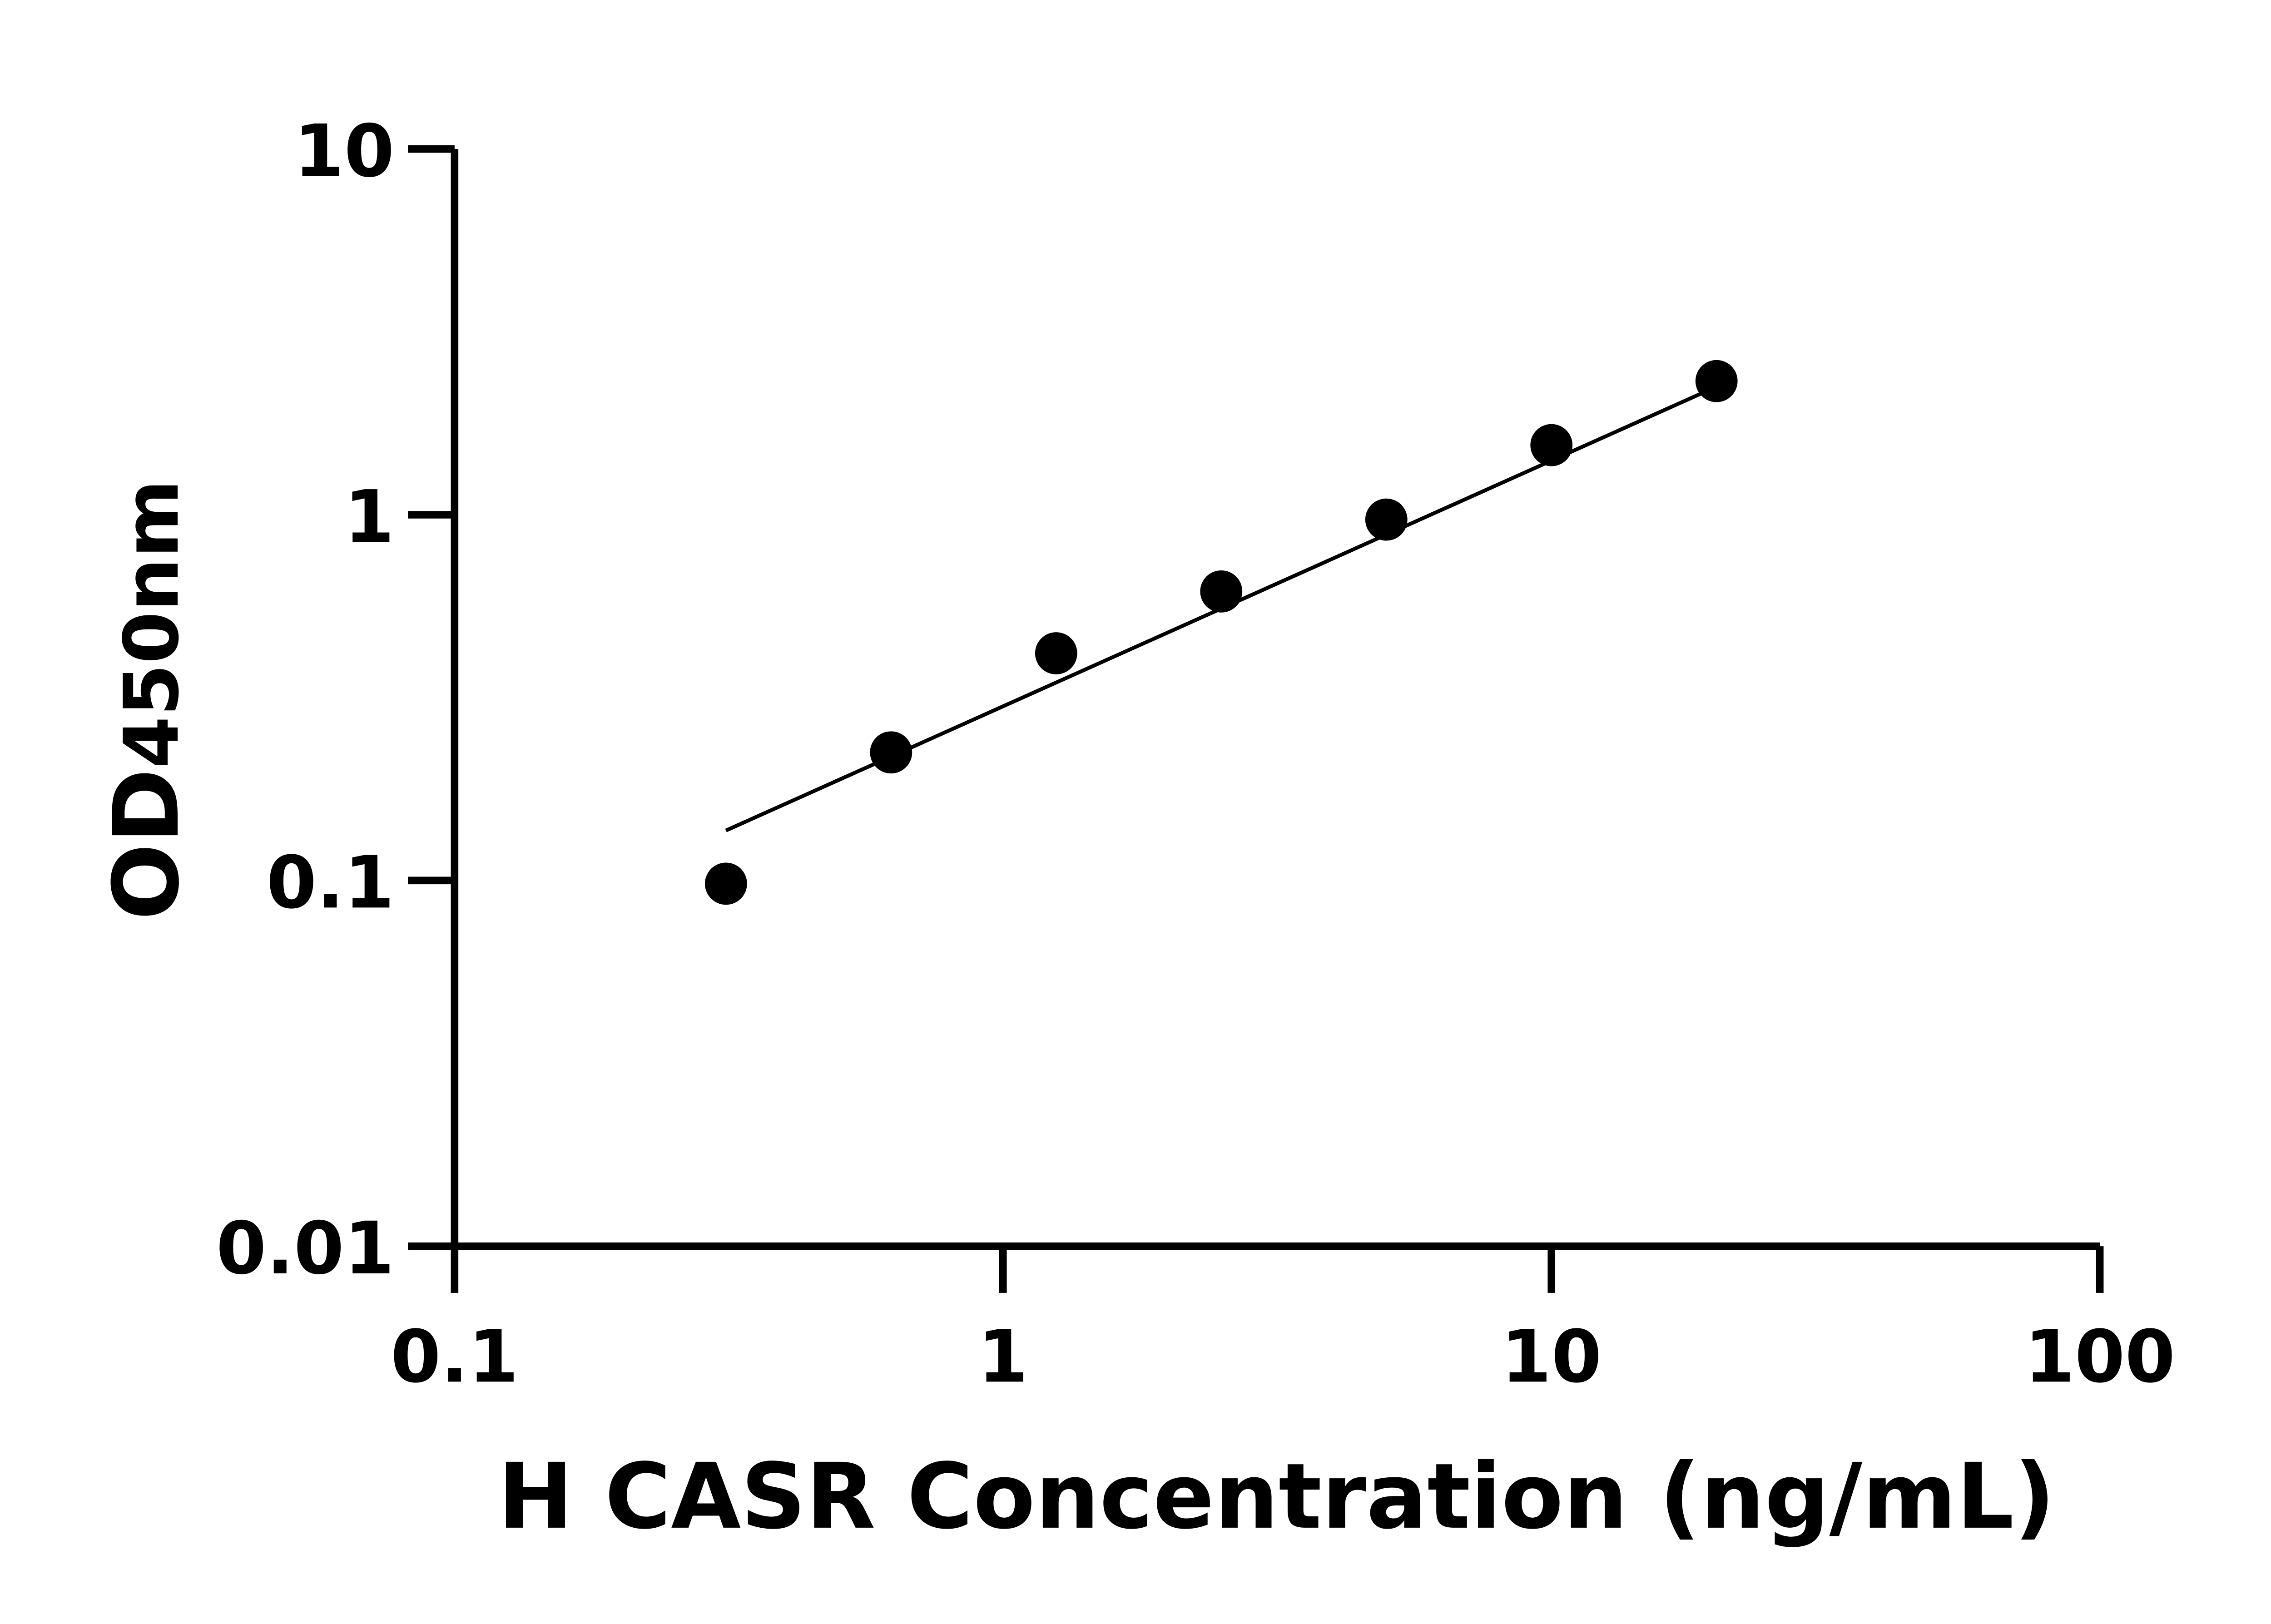  Describe the element at coordinates (305, 1248) in the screenshot. I see `y-tick-label: 0.01` at that location.